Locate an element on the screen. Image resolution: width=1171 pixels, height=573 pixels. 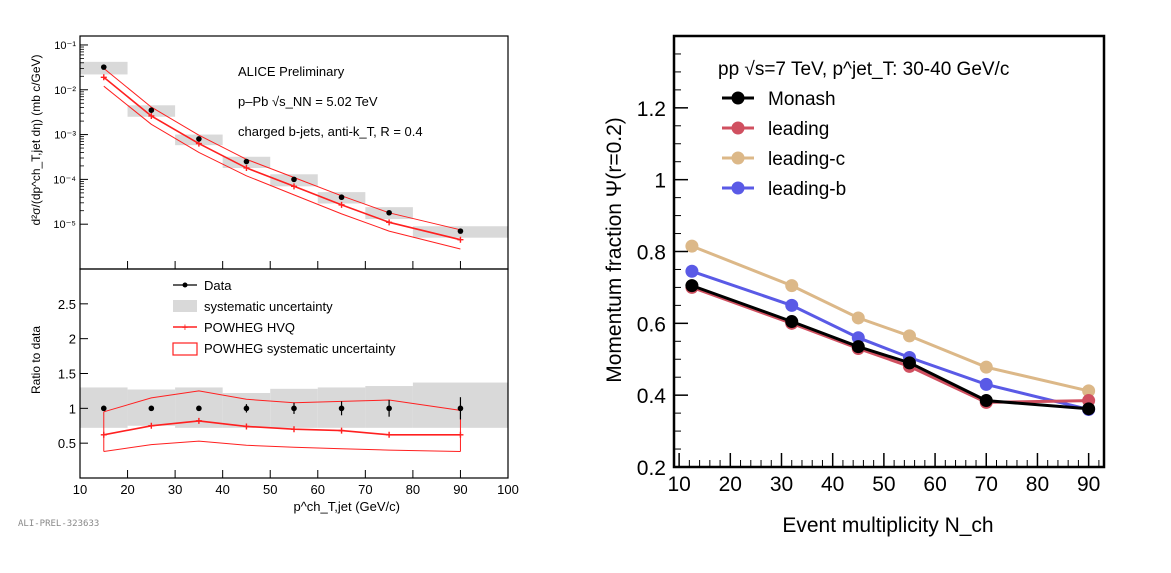
right-y-tick-label: 0.6 is located at coordinates (651, 324).